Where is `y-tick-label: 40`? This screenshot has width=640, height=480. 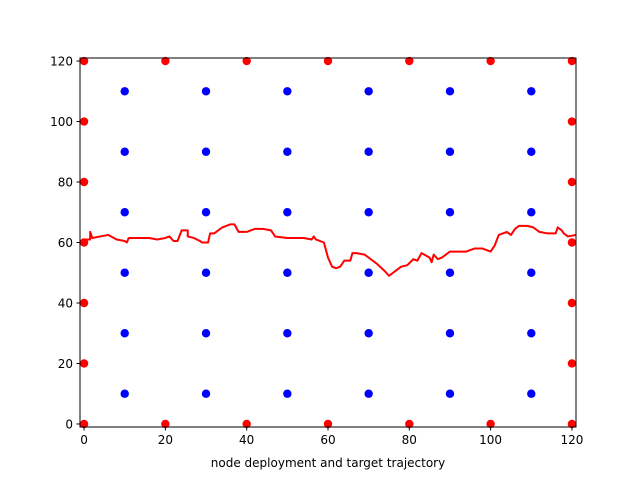 y-tick-label: 40 is located at coordinates (65, 303).